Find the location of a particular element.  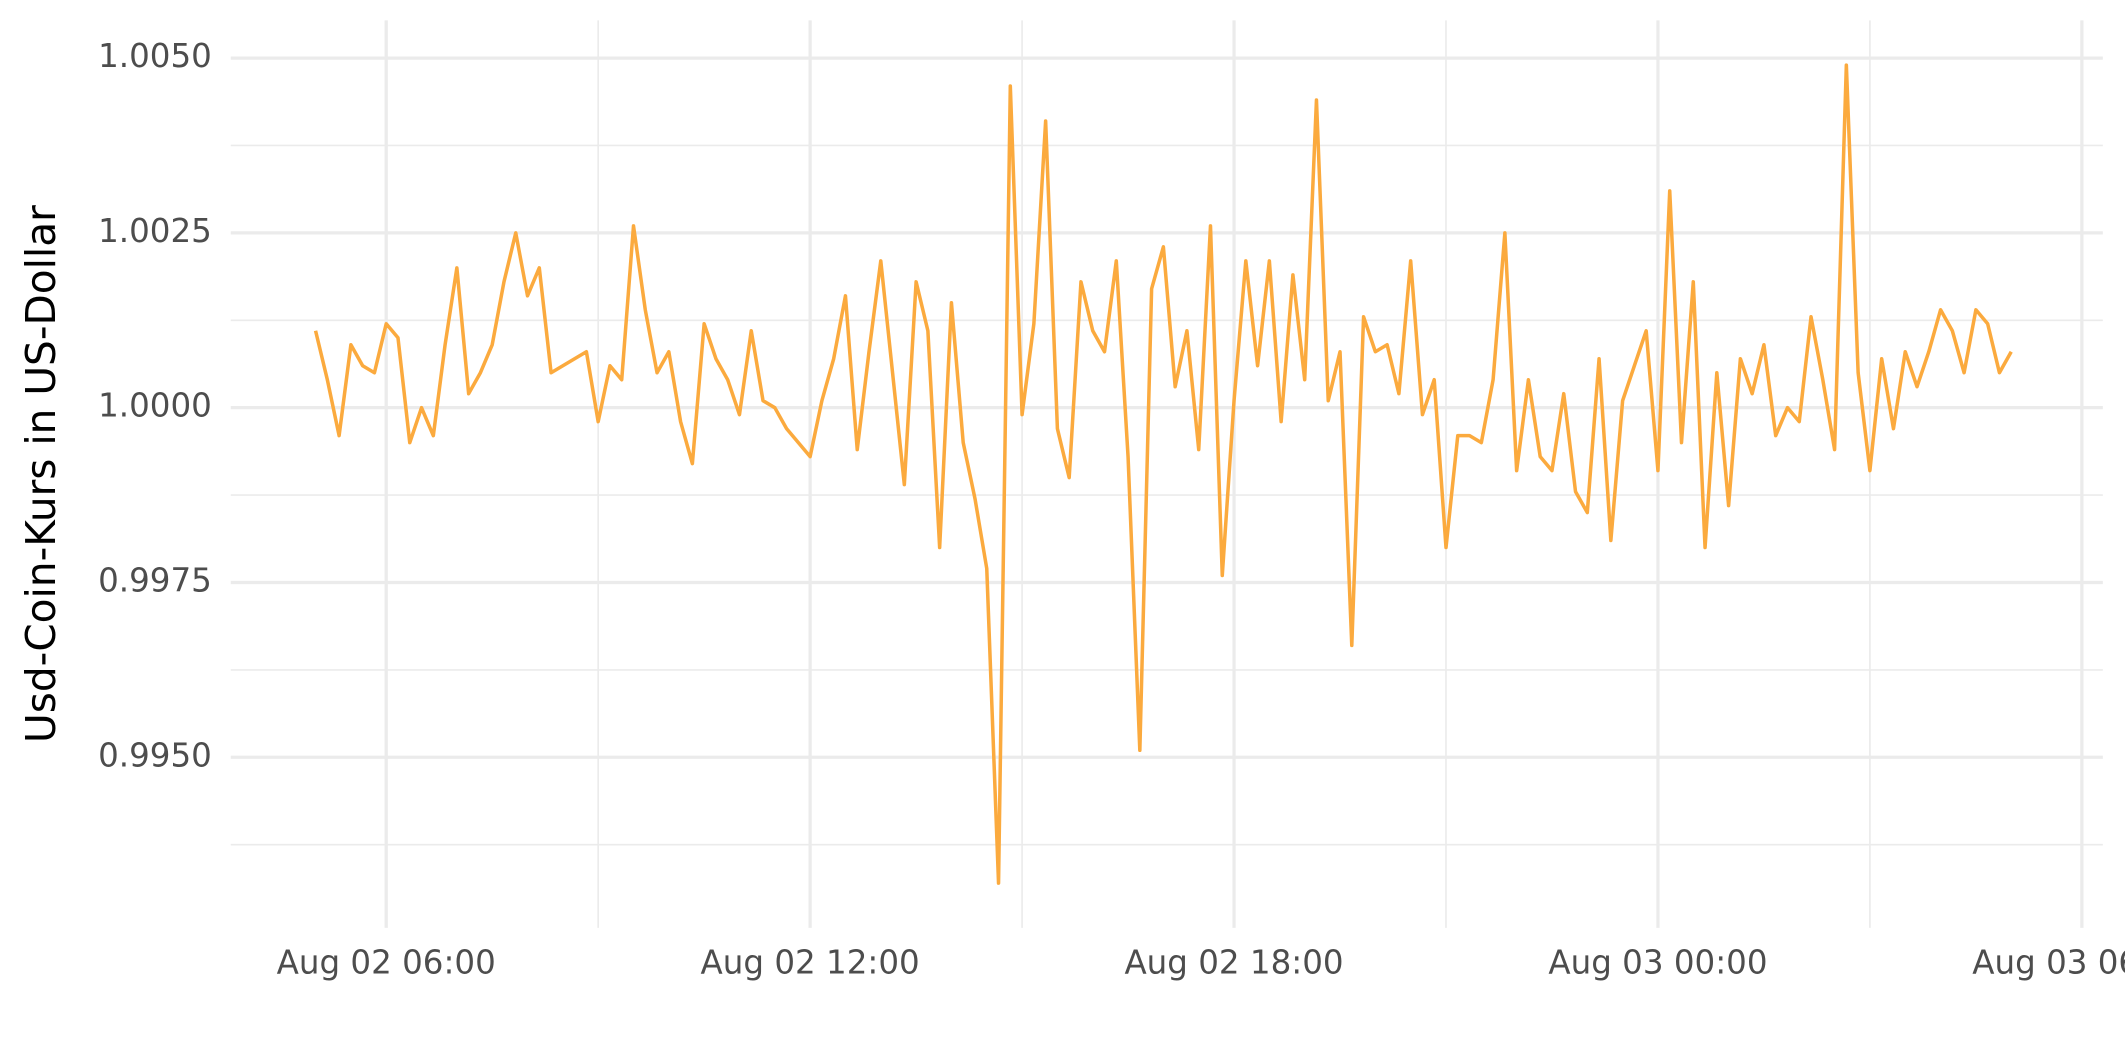

x-tick-label: Aug 03 06:00 is located at coordinates (2048, 962).